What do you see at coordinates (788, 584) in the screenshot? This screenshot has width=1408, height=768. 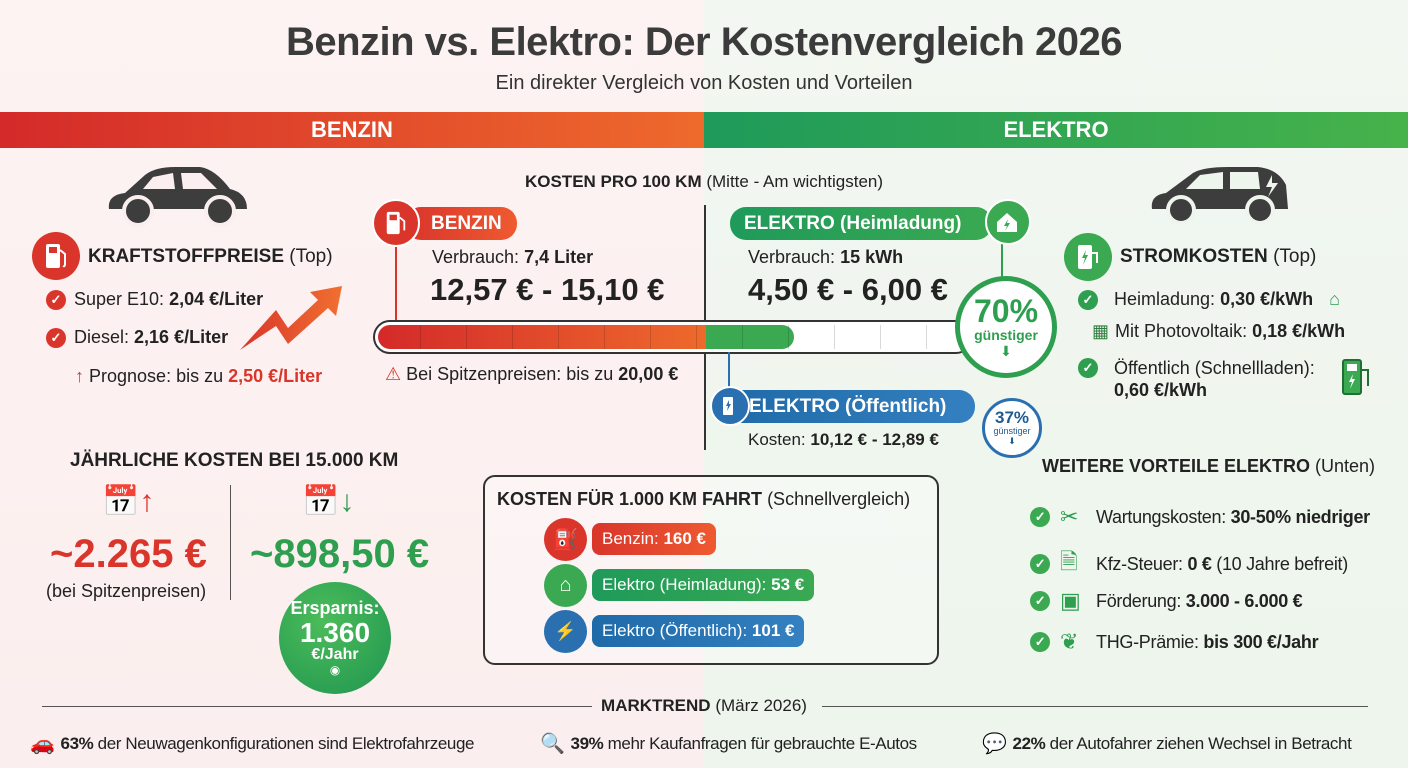 I see `row-value: 53 €` at bounding box center [788, 584].